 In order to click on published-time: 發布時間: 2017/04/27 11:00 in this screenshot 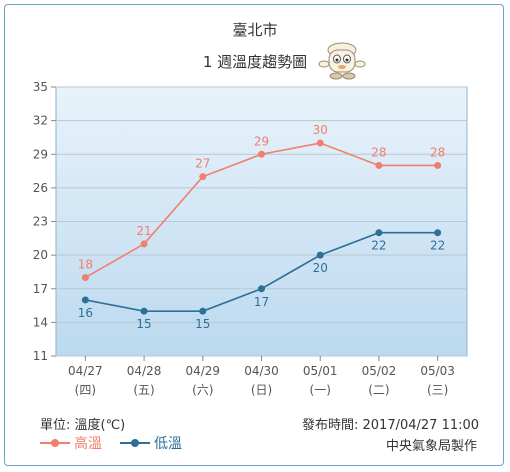, I will do `click(391, 425)`.